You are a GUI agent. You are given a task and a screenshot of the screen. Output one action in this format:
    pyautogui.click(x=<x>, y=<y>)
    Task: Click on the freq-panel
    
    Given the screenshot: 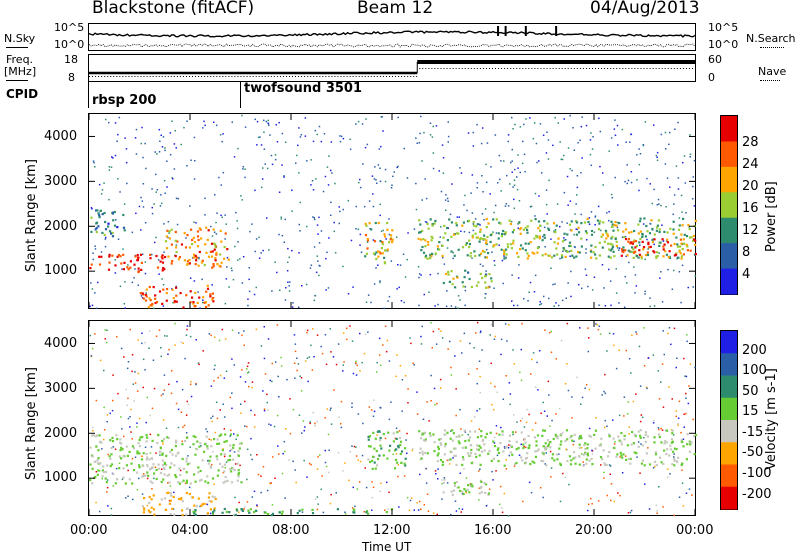 What is the action you would take?
    pyautogui.click(x=392, y=68)
    